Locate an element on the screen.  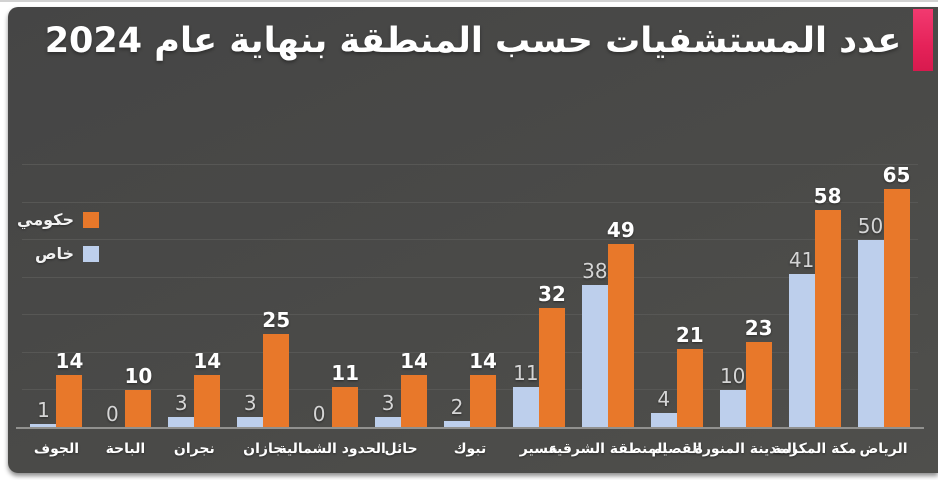
bar-value-label-gov: 32 is located at coordinates (551, 293).